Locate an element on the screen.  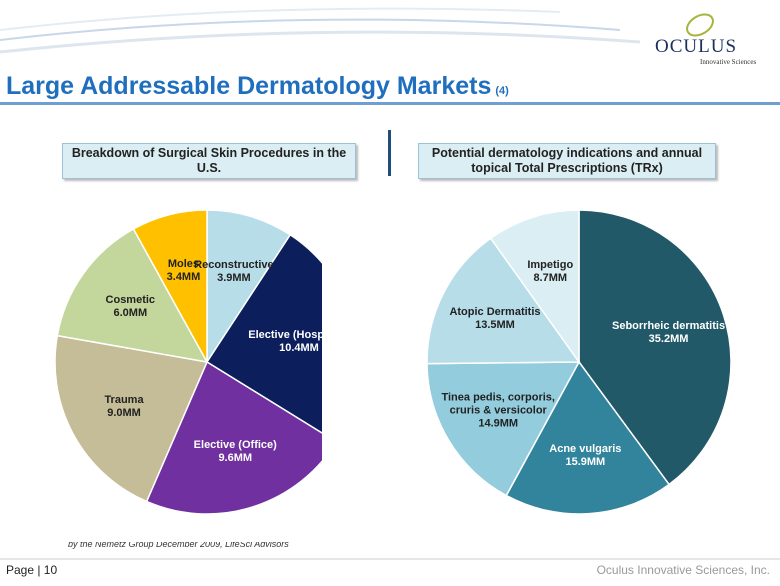
value-label: 9.0MM is located at coordinates (124, 412).